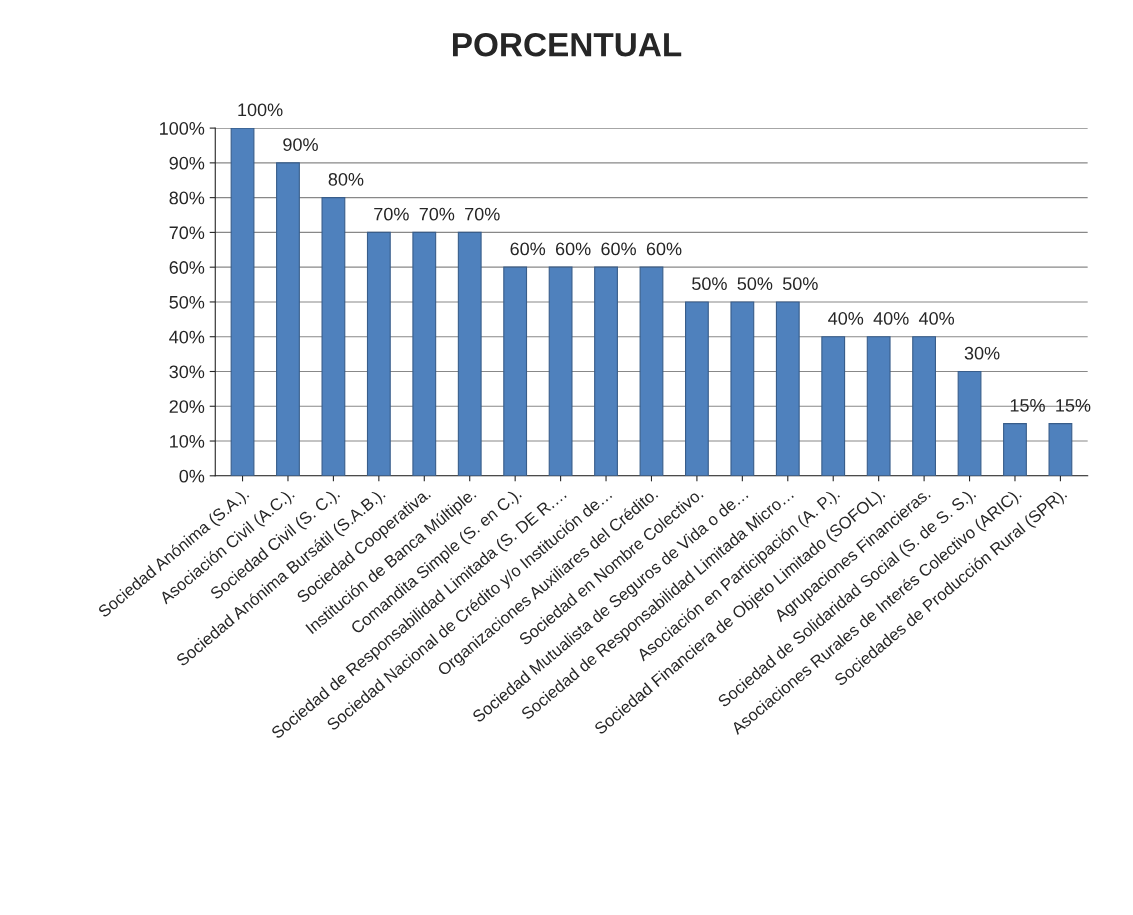 The image size is (1133, 915). What do you see at coordinates (187, 267) in the screenshot?
I see `y-tick-label: 60%` at bounding box center [187, 267].